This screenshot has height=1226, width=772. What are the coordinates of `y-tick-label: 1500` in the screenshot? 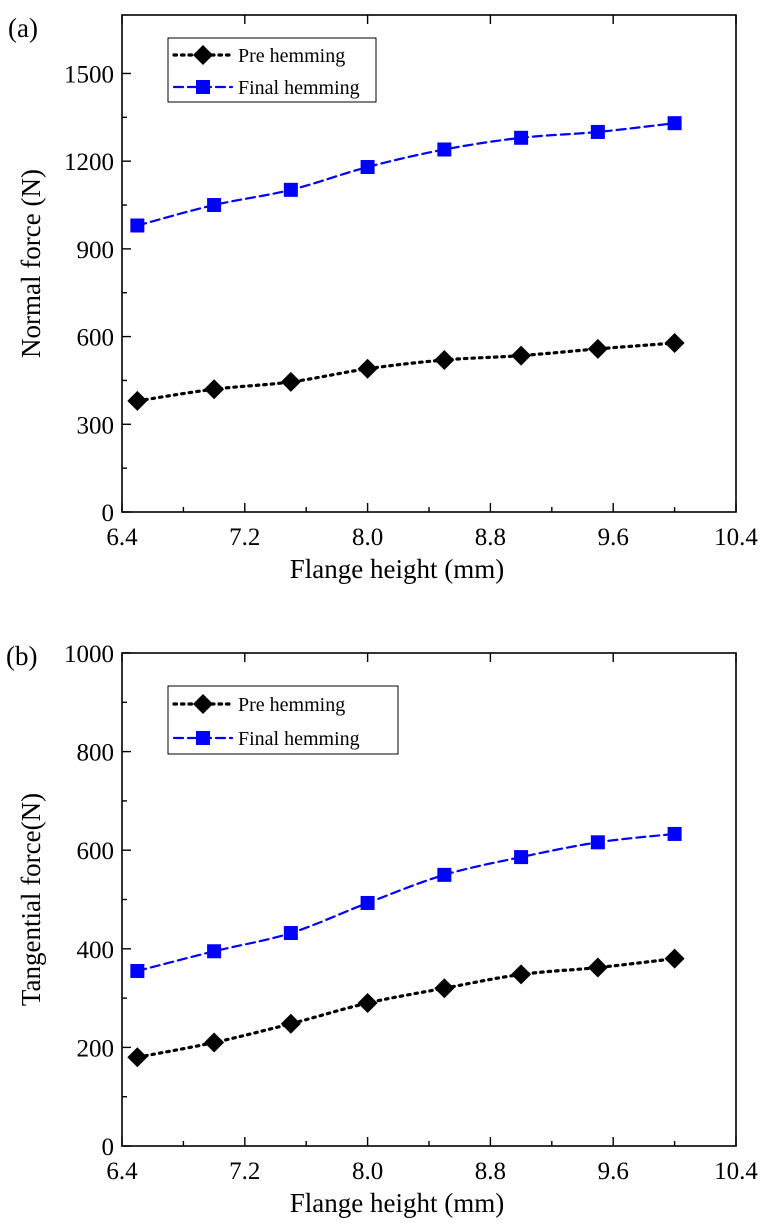 It's located at (89, 74).